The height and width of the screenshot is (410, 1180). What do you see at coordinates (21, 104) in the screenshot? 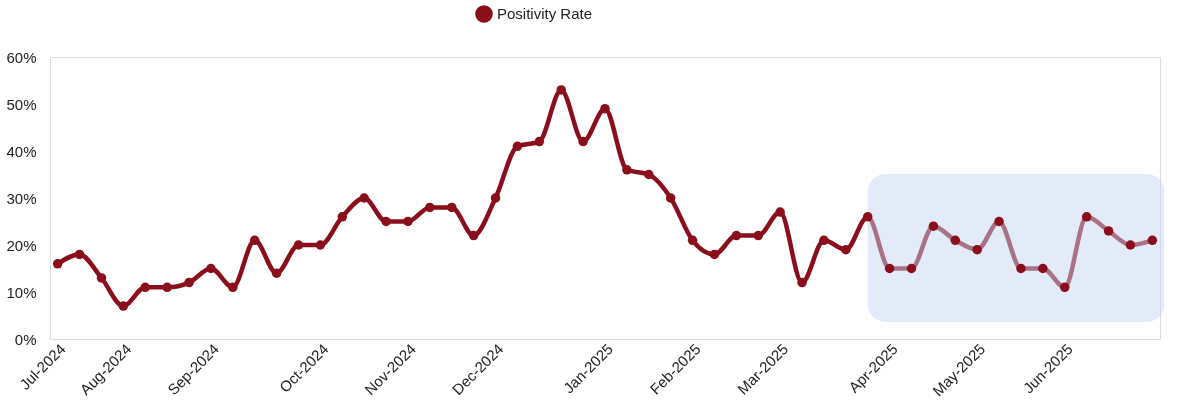
I see `y-tick-label: 50%` at bounding box center [21, 104].